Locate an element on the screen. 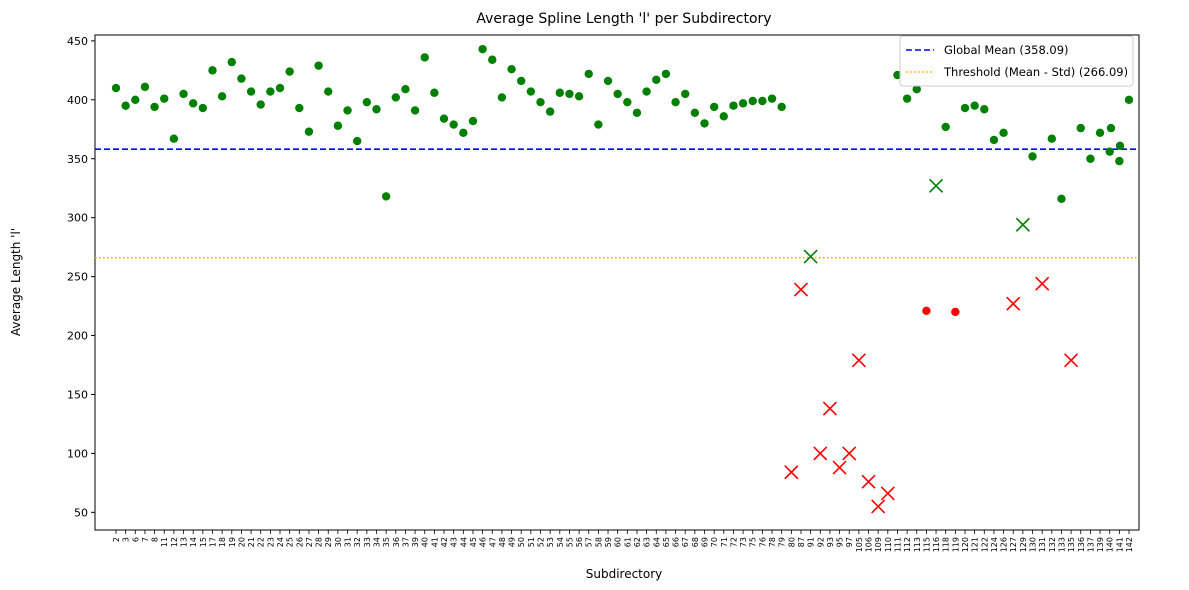 The width and height of the screenshot is (1189, 590). y-tick-label-150: 150 is located at coordinates (77, 394).